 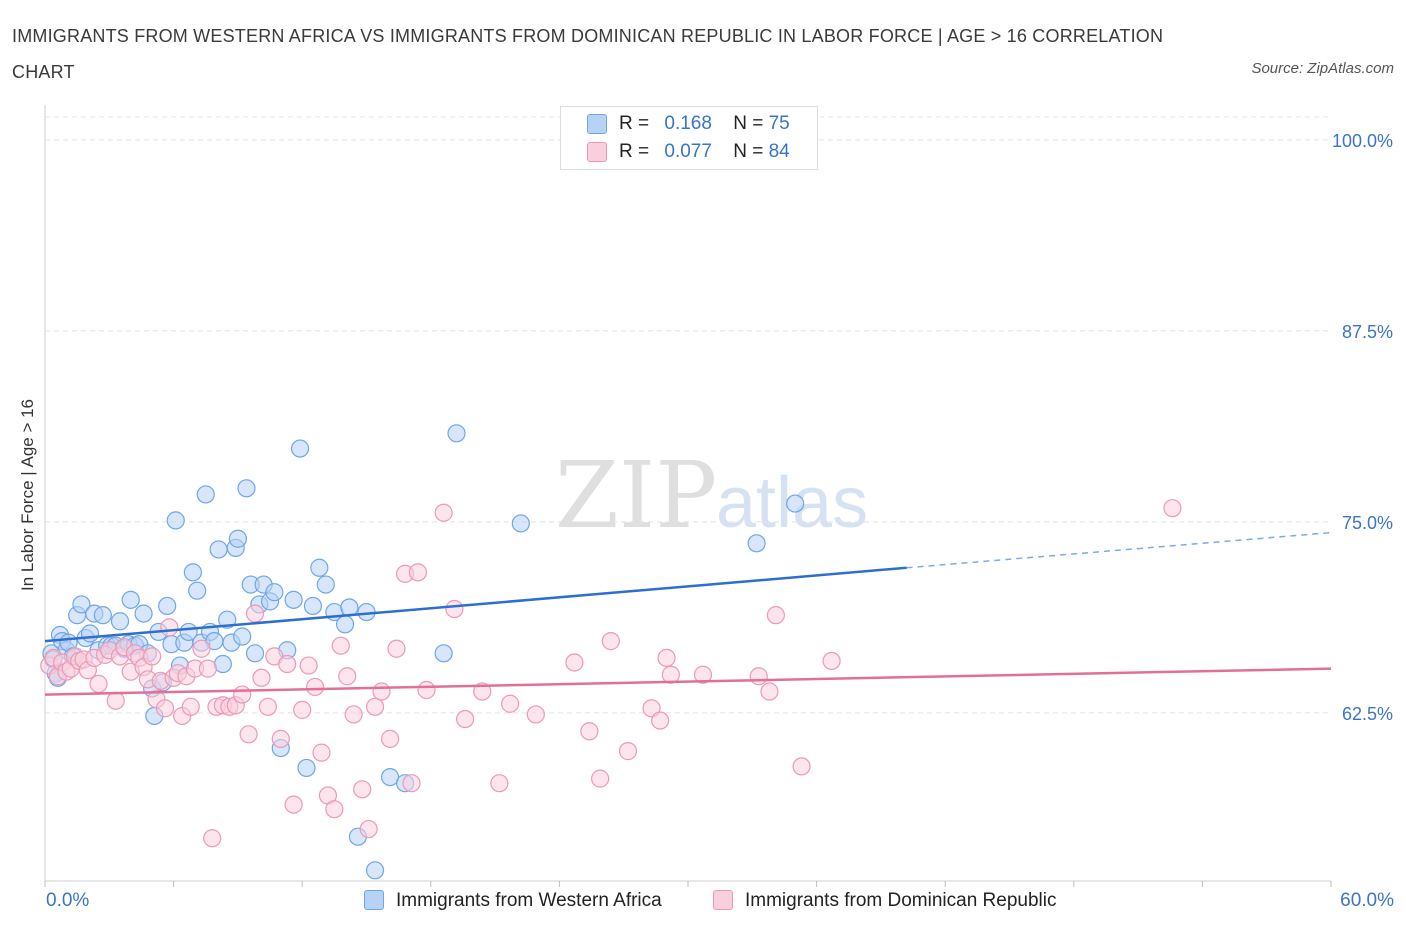 What do you see at coordinates (1367, 523) in the screenshot?
I see `y-tick-label: 75.0%` at bounding box center [1367, 523].